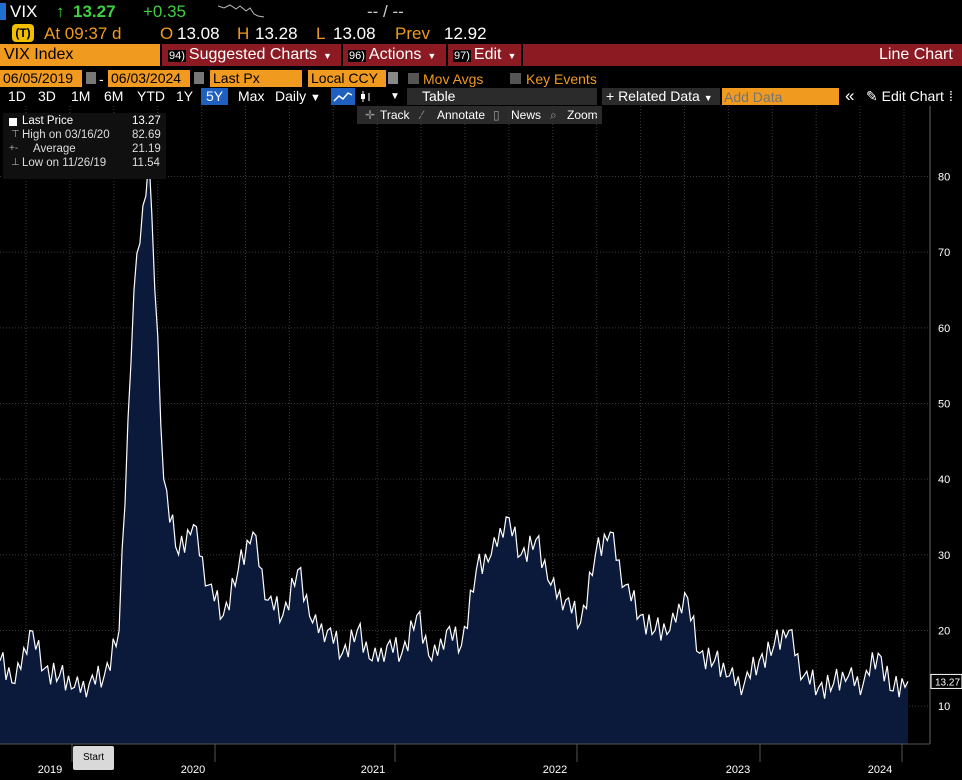  What do you see at coordinates (276, 33) in the screenshot?
I see `high-value: 13.28` at bounding box center [276, 33].